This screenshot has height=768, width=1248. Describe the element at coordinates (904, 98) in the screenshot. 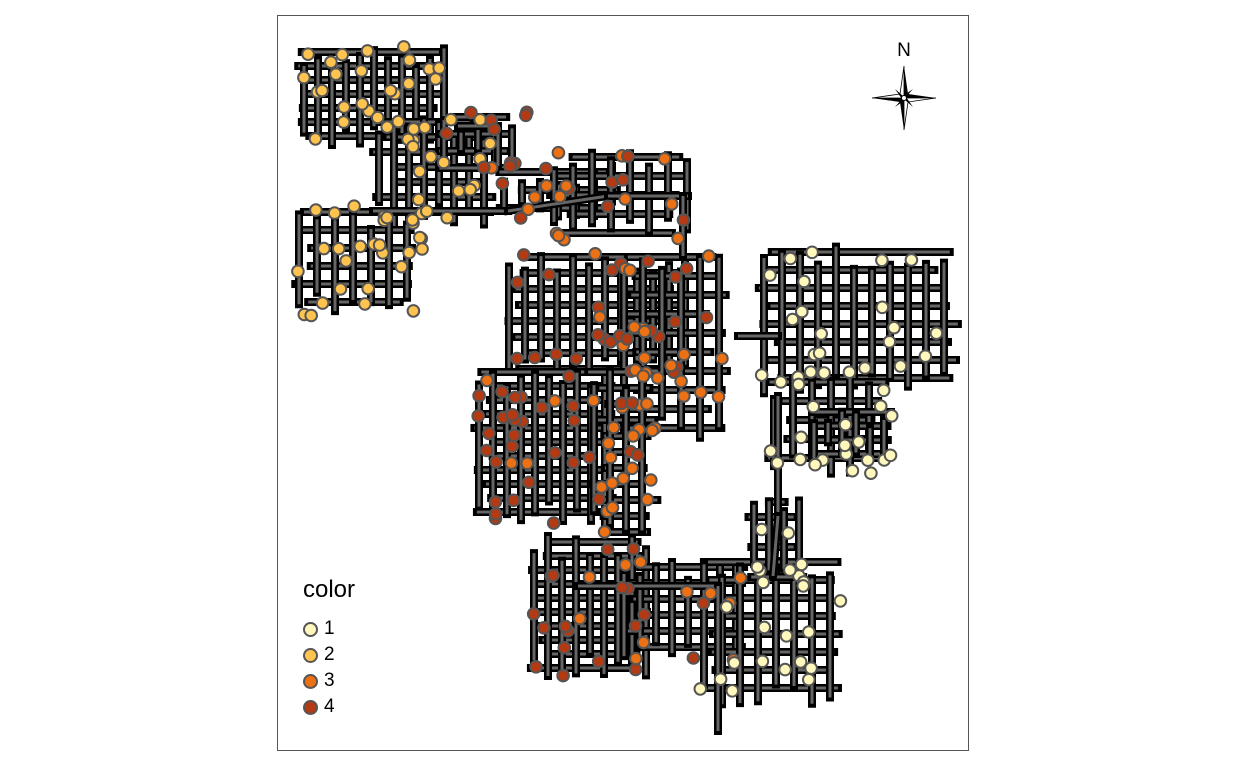

I see `compass-rose-icon` at that location.